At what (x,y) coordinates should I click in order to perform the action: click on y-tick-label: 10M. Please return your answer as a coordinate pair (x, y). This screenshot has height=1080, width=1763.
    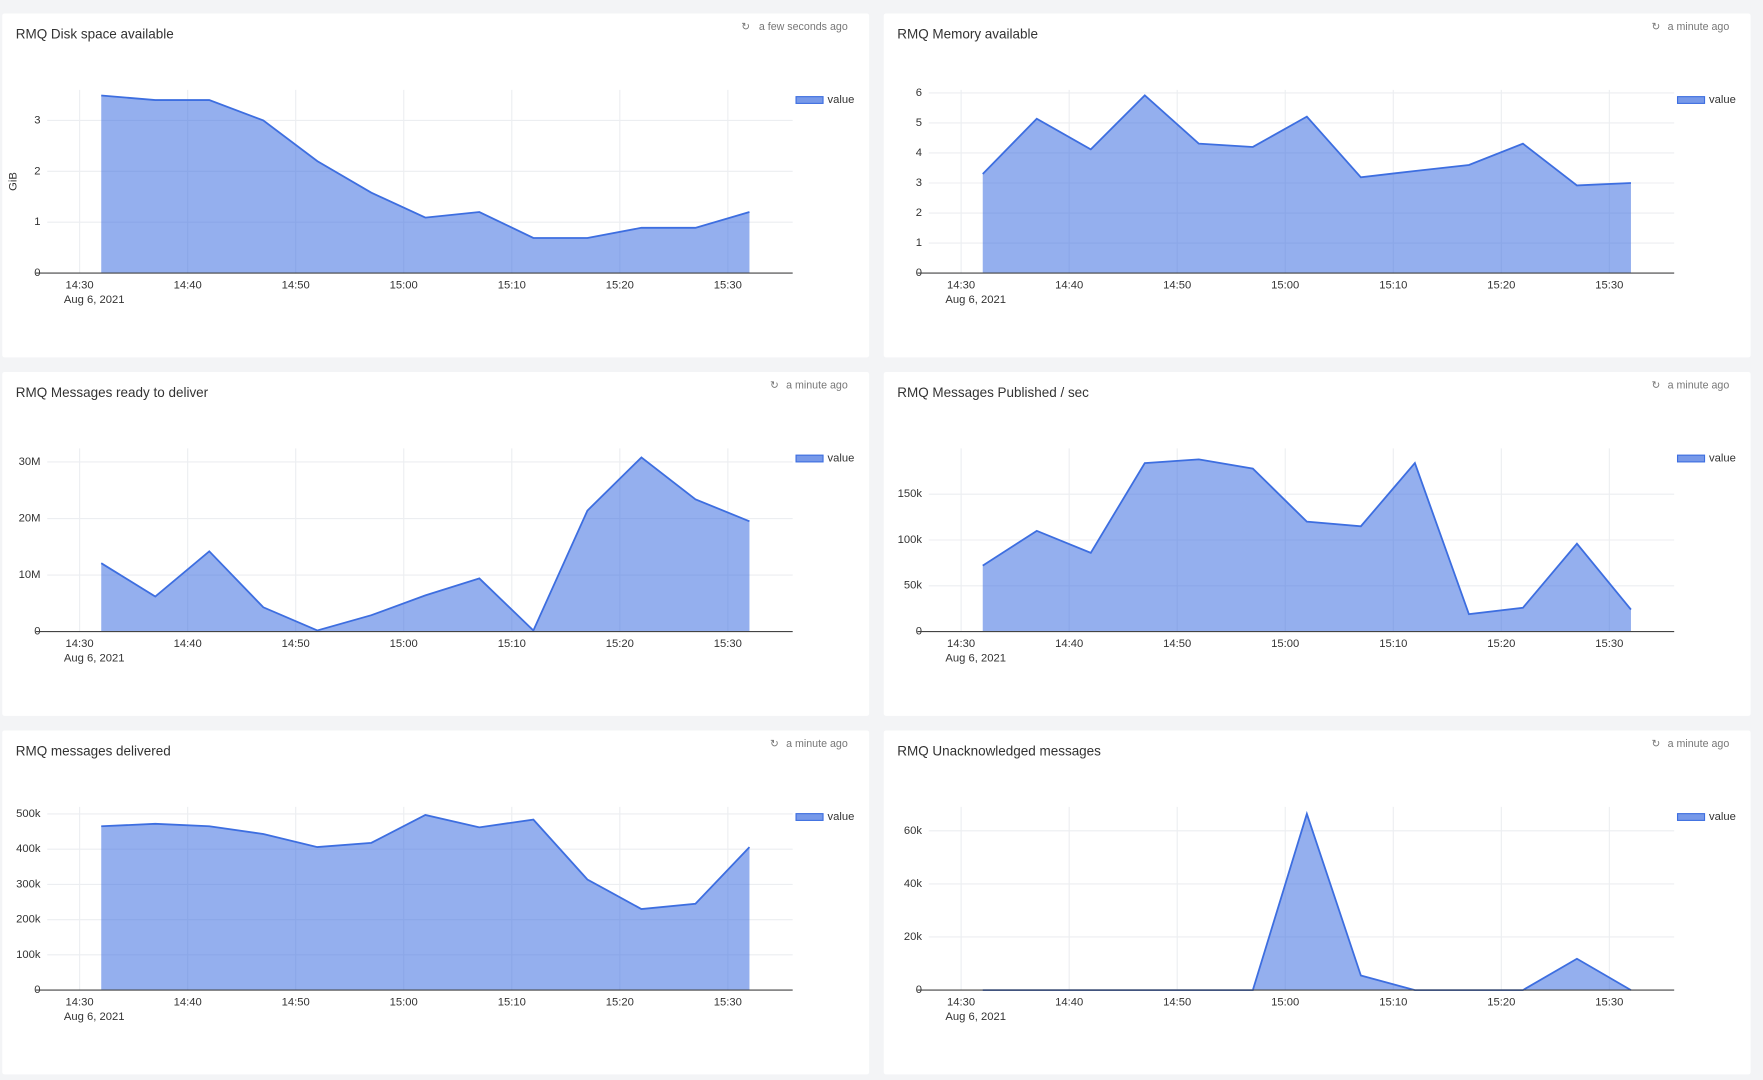
    Looking at the image, I should click on (30, 575).